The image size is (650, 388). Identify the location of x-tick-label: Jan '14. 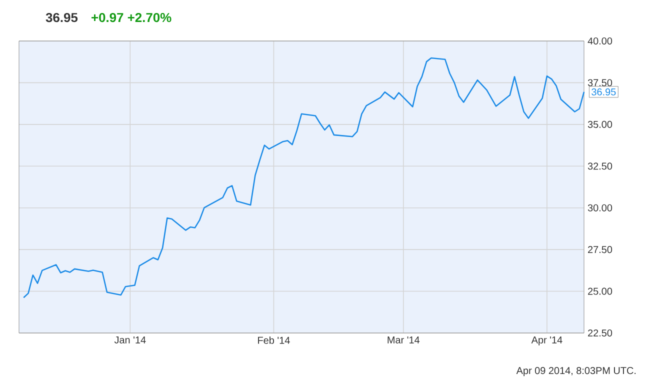
(130, 340).